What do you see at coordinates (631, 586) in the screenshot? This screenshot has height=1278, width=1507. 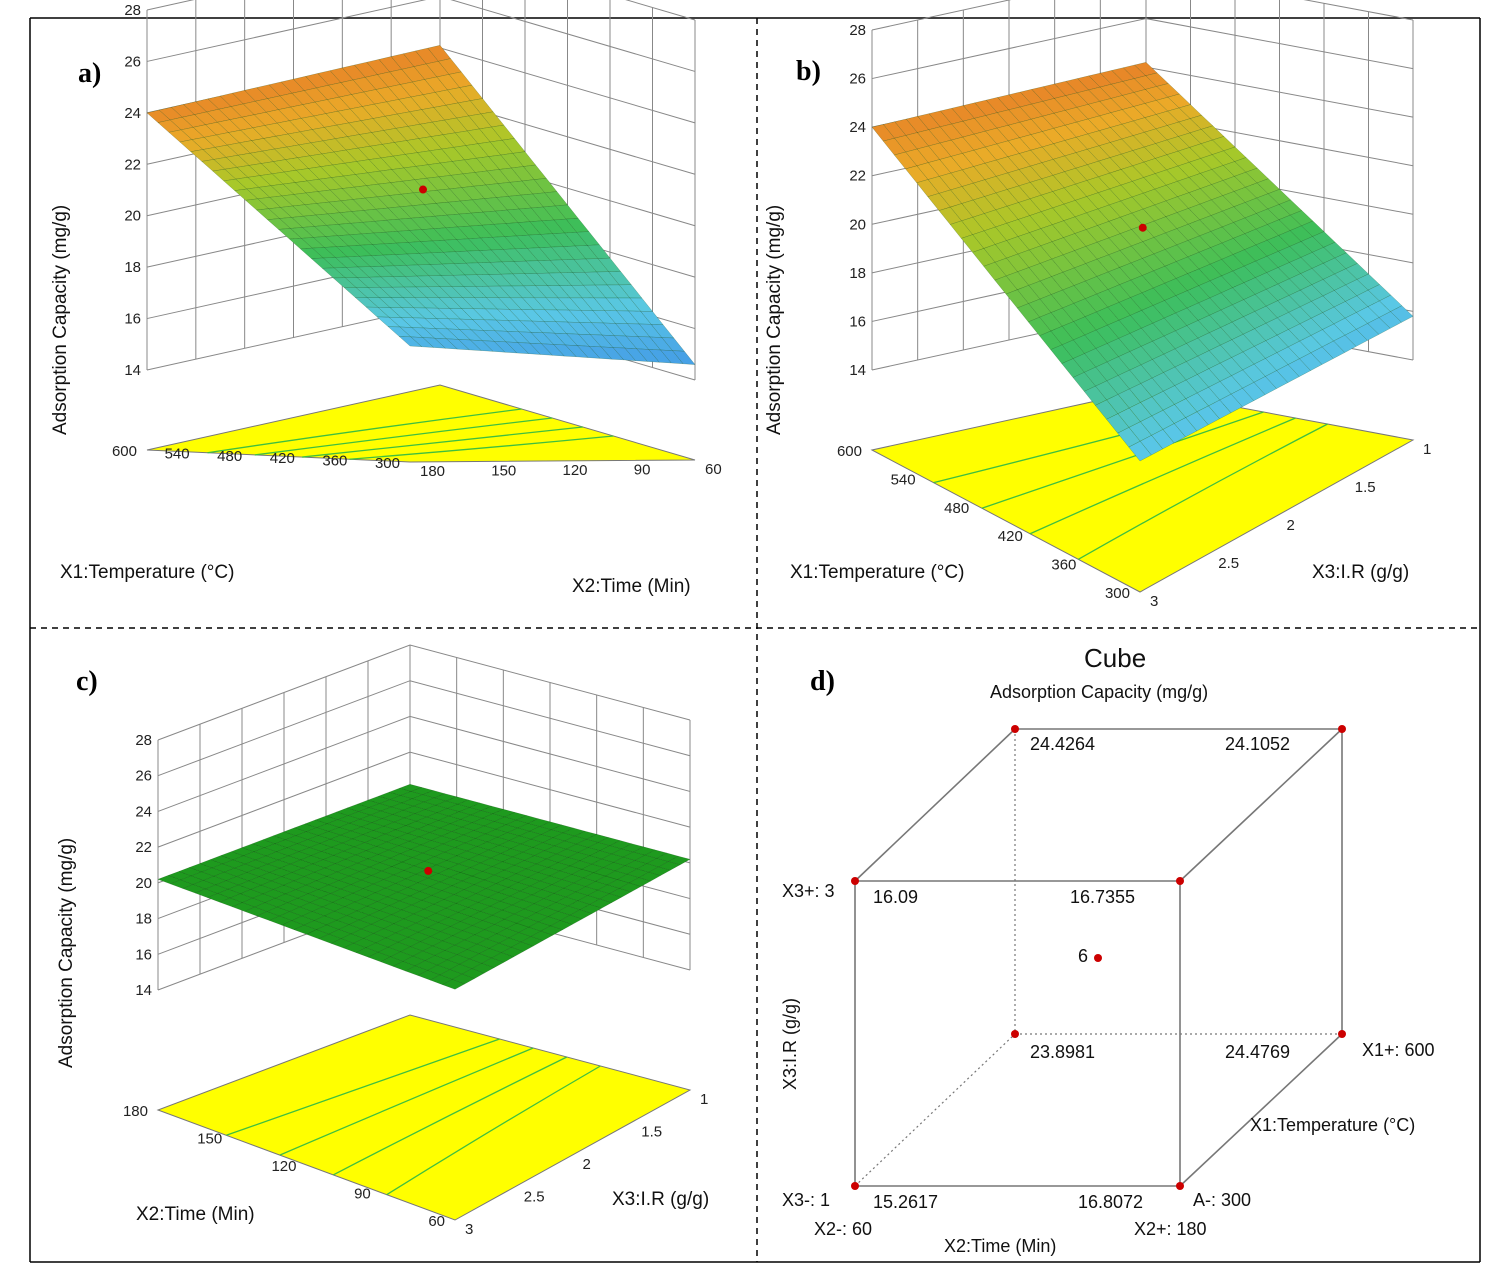 I see `y-axis-label-a: X2:Time (Min)` at bounding box center [631, 586].